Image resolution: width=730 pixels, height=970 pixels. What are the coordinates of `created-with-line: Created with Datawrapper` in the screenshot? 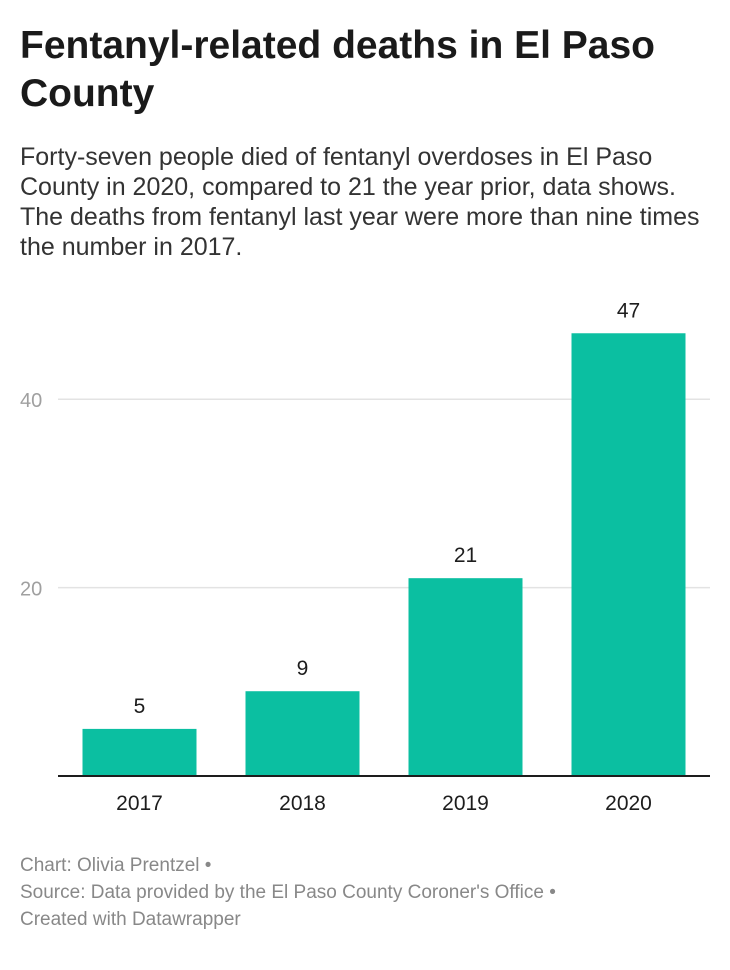 It's located at (365, 919).